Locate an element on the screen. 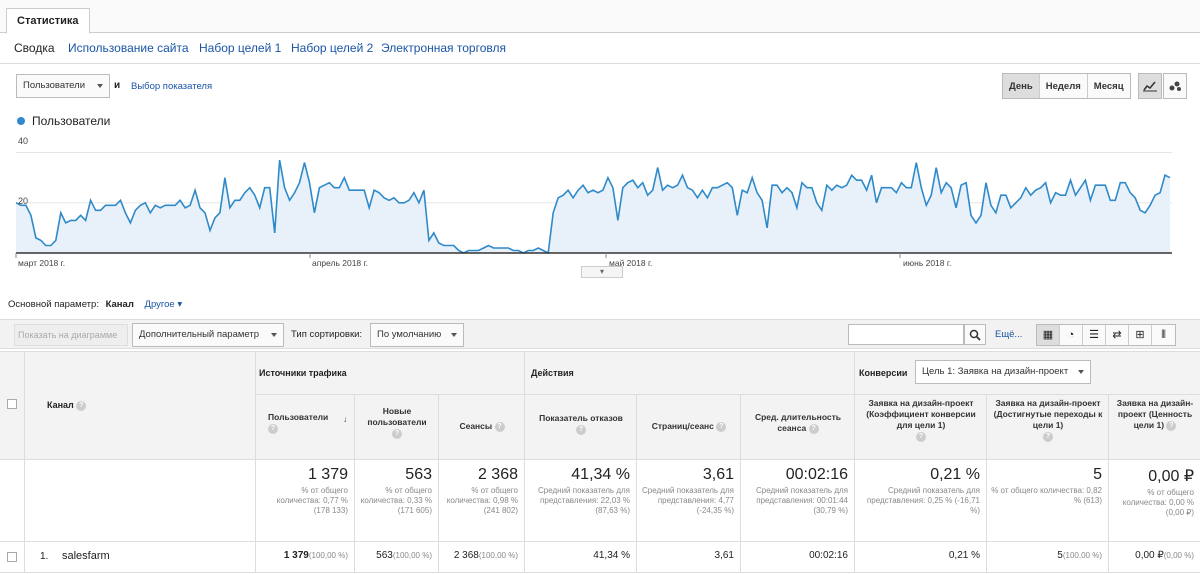 This screenshot has height=574, width=1200. cell-value: 2 368 is located at coordinates (466, 555).